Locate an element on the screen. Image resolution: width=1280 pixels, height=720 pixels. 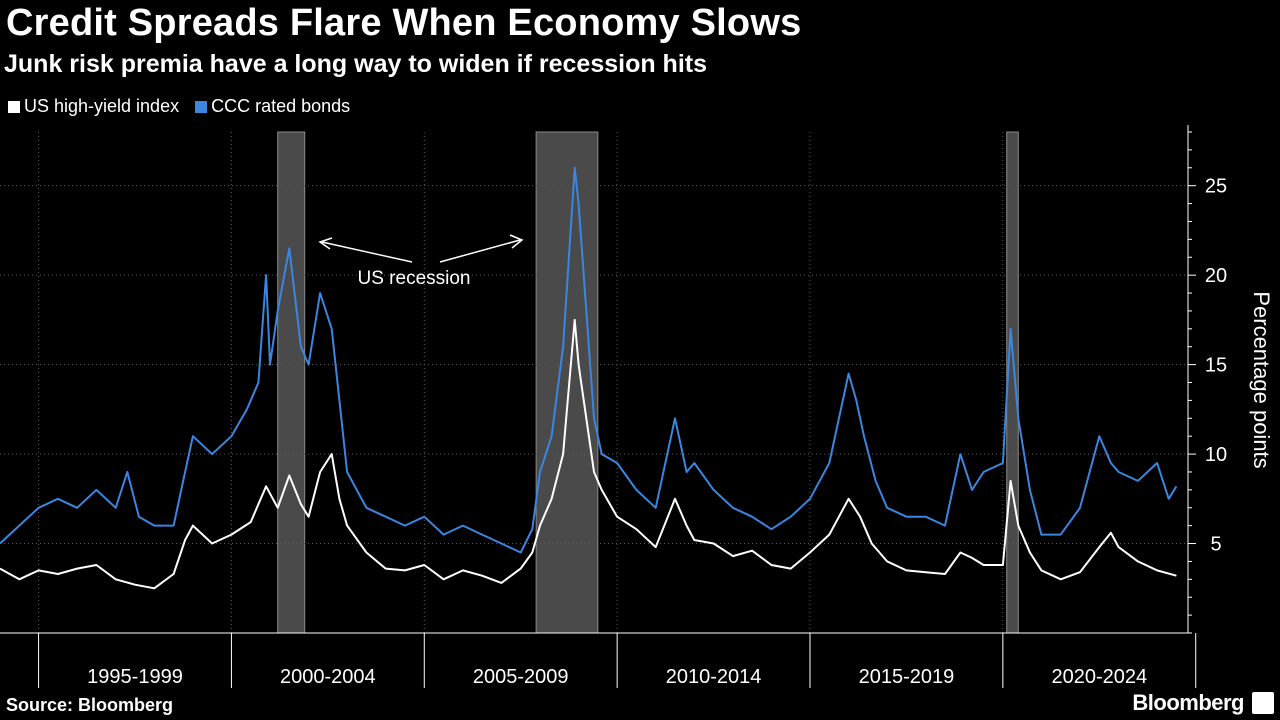
y-tick-label-0: 5 is located at coordinates (1215, 545).